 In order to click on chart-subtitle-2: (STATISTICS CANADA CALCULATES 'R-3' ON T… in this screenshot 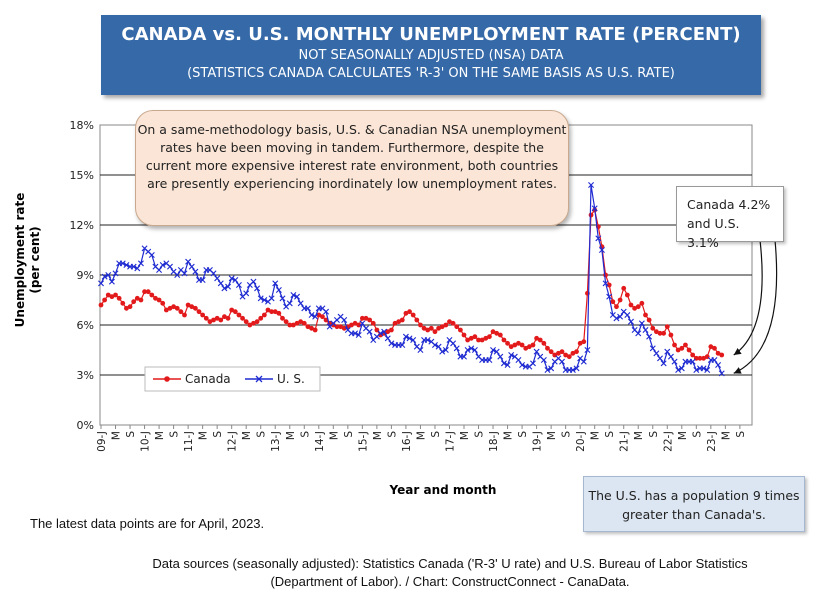, I will do `click(431, 73)`.